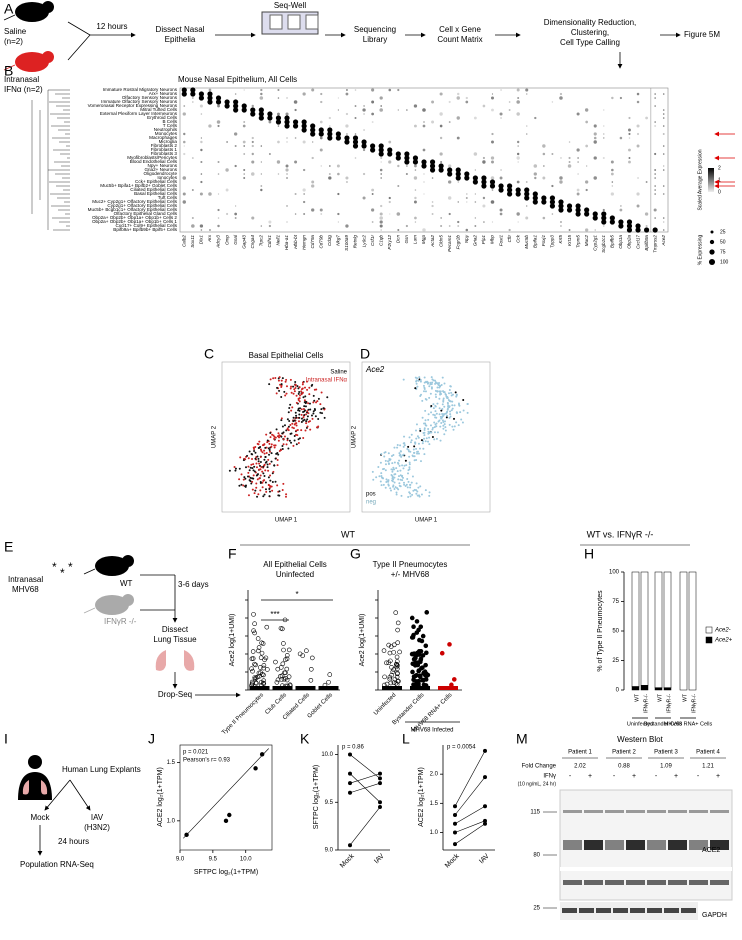 This screenshot has width=742, height=940. I want to click on gene-label: Gria2, so click(475, 241).